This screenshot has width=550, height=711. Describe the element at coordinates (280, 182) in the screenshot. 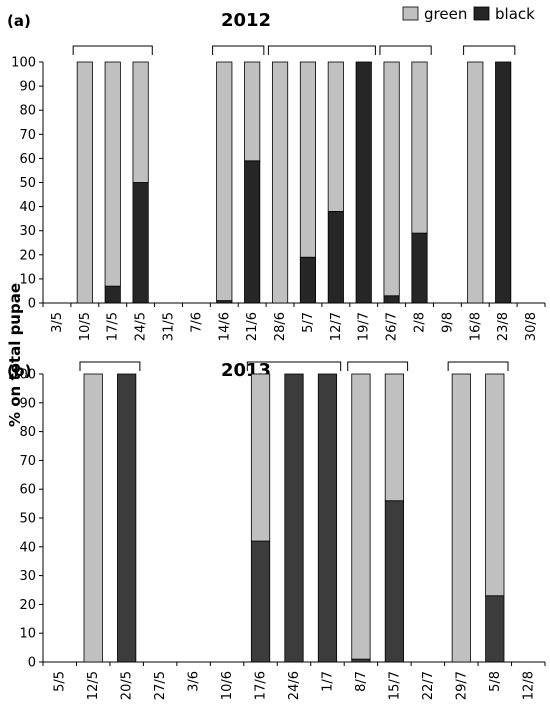

I see `bar-green-28/6` at that location.